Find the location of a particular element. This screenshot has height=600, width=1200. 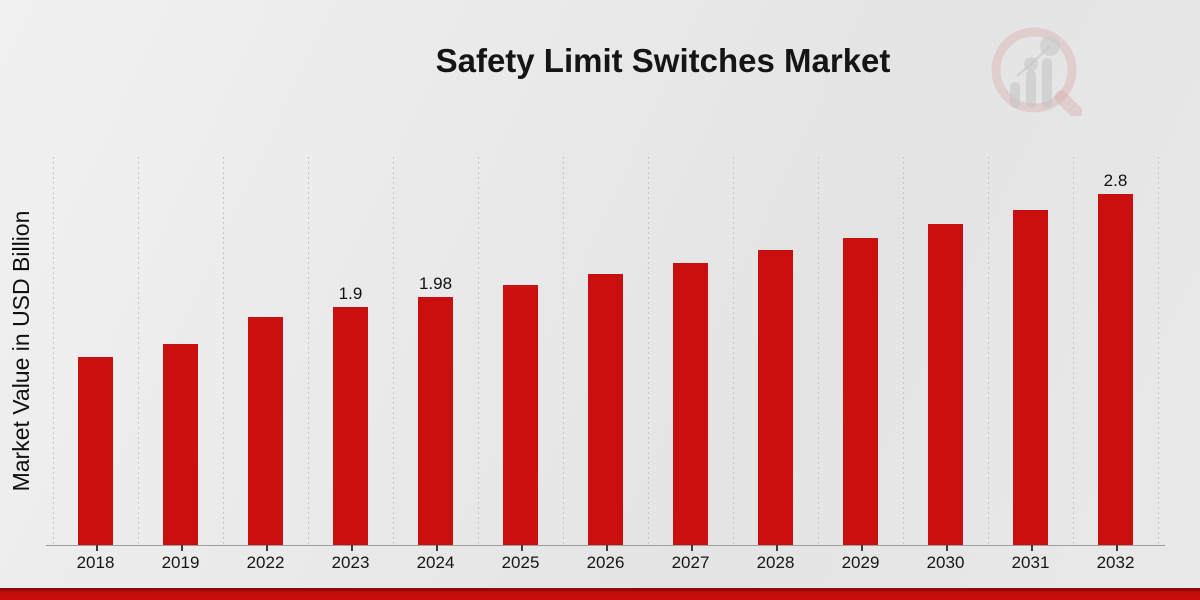

magnifier-ring-icon is located at coordinates (1034, 70).